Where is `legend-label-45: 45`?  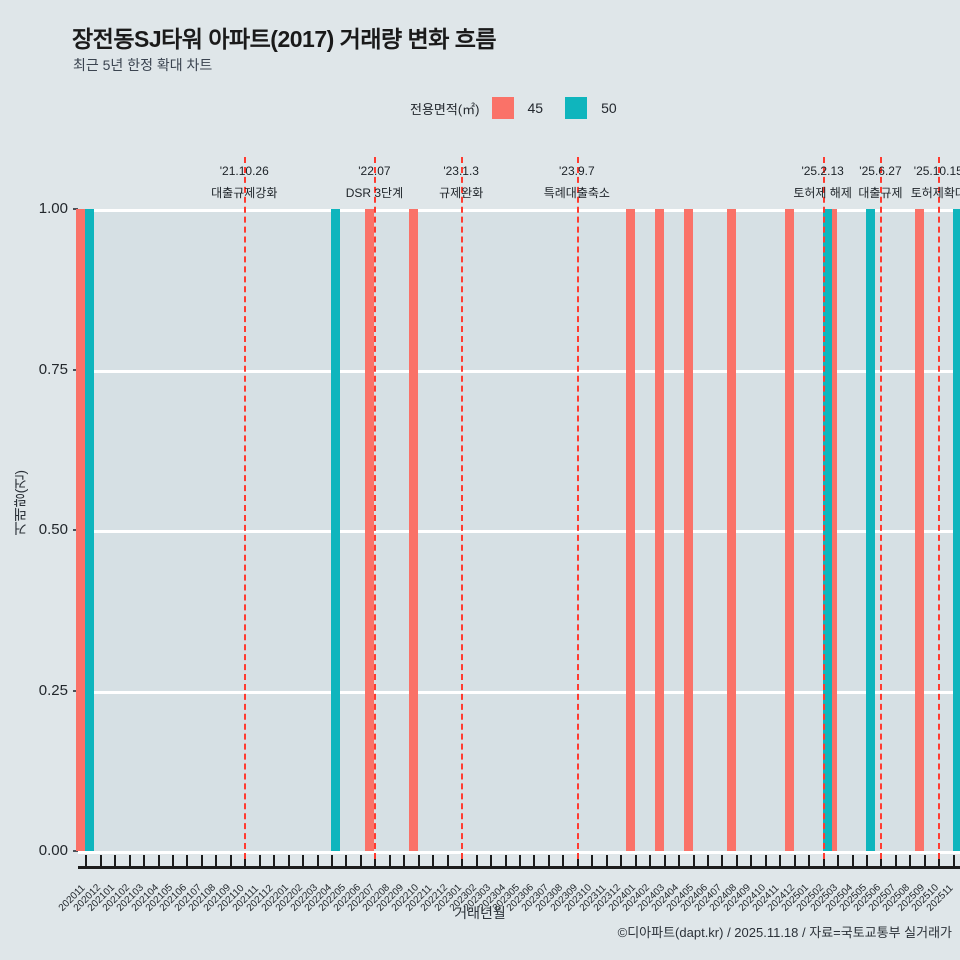
legend-label-45: 45 is located at coordinates (535, 108).